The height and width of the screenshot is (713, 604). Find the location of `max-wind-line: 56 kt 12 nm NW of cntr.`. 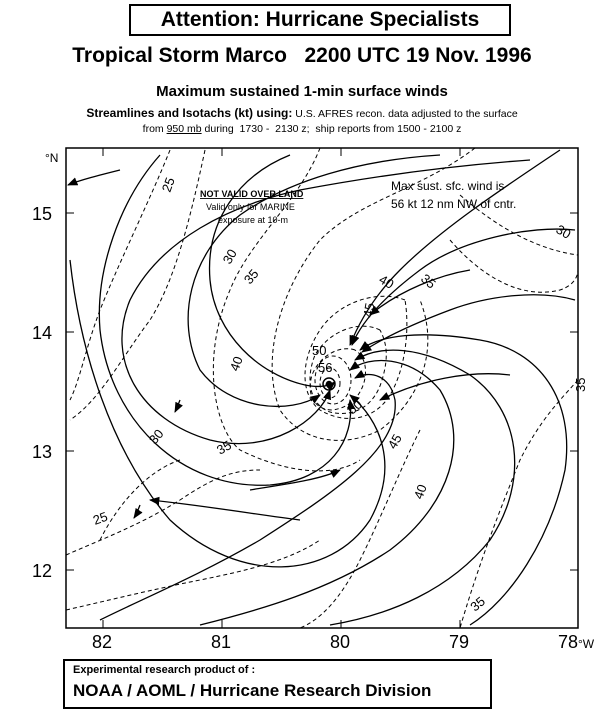

max-wind-line: 56 kt 12 nm NW of cntr. is located at coordinates (453, 204).